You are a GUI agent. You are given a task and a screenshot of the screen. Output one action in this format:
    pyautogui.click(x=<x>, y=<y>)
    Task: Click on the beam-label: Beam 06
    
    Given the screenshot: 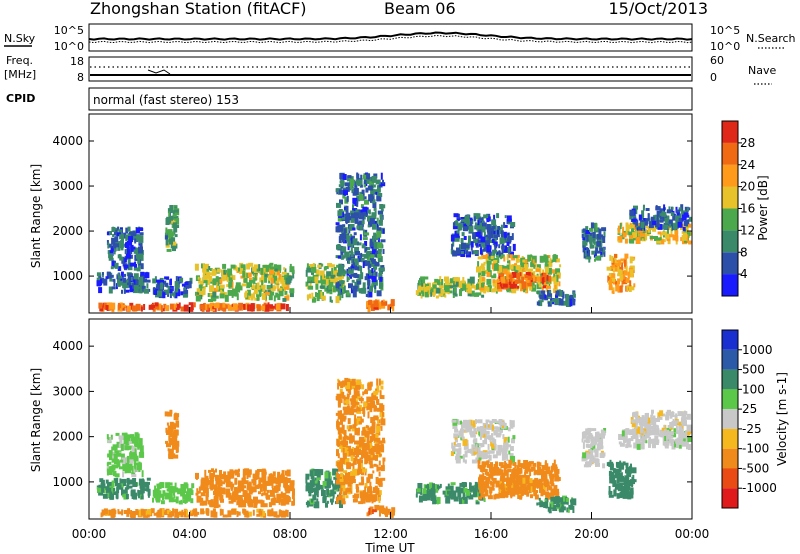 What is the action you would take?
    pyautogui.click(x=420, y=9)
    